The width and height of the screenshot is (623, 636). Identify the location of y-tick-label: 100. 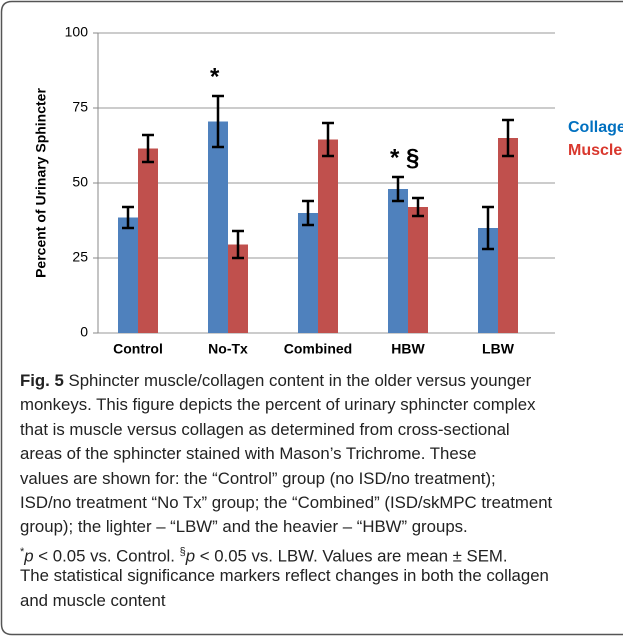
(77, 32).